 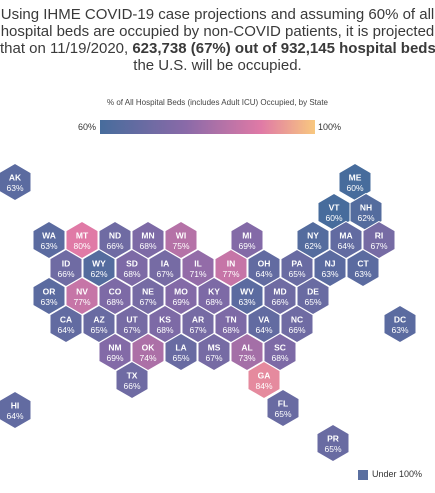 What do you see at coordinates (81, 246) in the screenshot?
I see `state-pct-label: 80%` at bounding box center [81, 246].